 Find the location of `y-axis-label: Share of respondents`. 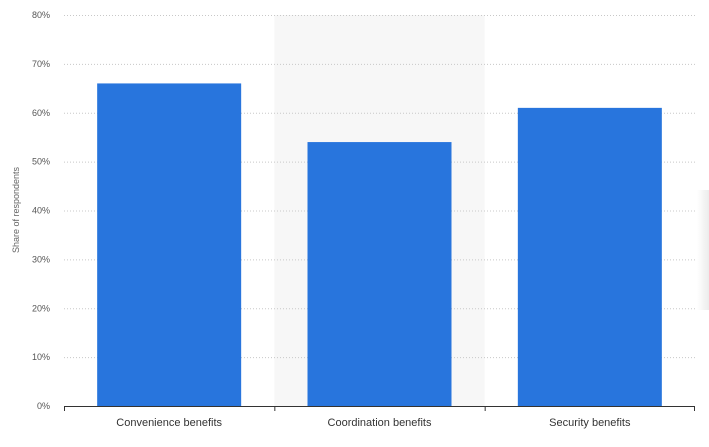

y-axis-label: Share of respondents is located at coordinates (16, 210).